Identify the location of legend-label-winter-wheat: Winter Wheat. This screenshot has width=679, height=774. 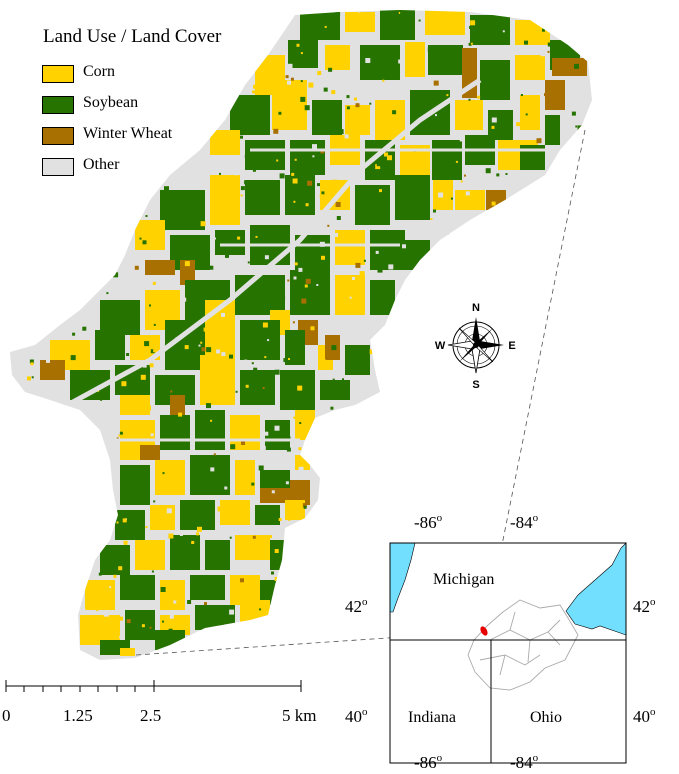
(128, 133).